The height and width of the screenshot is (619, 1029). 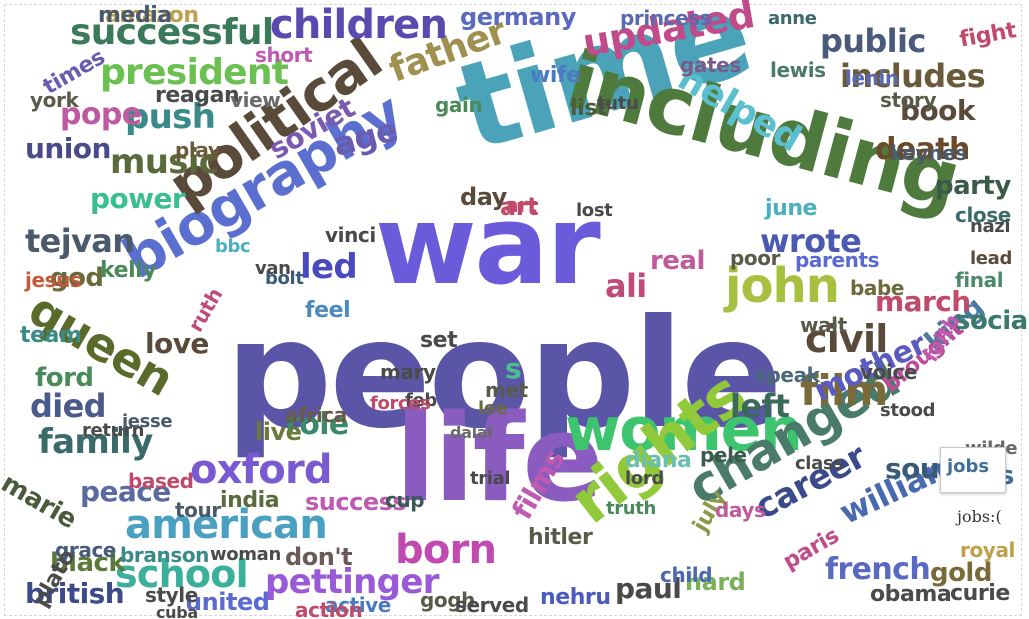 What do you see at coordinates (408, 372) in the screenshot?
I see `word-mary: mary` at bounding box center [408, 372].